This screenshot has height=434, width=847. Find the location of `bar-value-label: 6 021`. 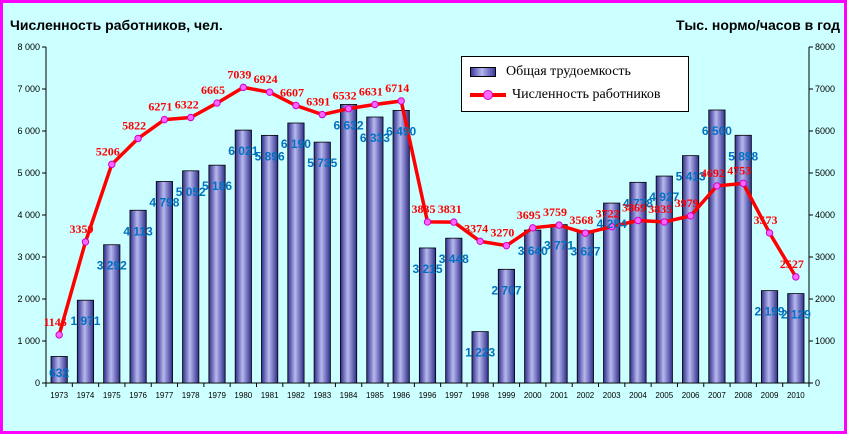

bar-value-label: 6 021 is located at coordinates (243, 151).